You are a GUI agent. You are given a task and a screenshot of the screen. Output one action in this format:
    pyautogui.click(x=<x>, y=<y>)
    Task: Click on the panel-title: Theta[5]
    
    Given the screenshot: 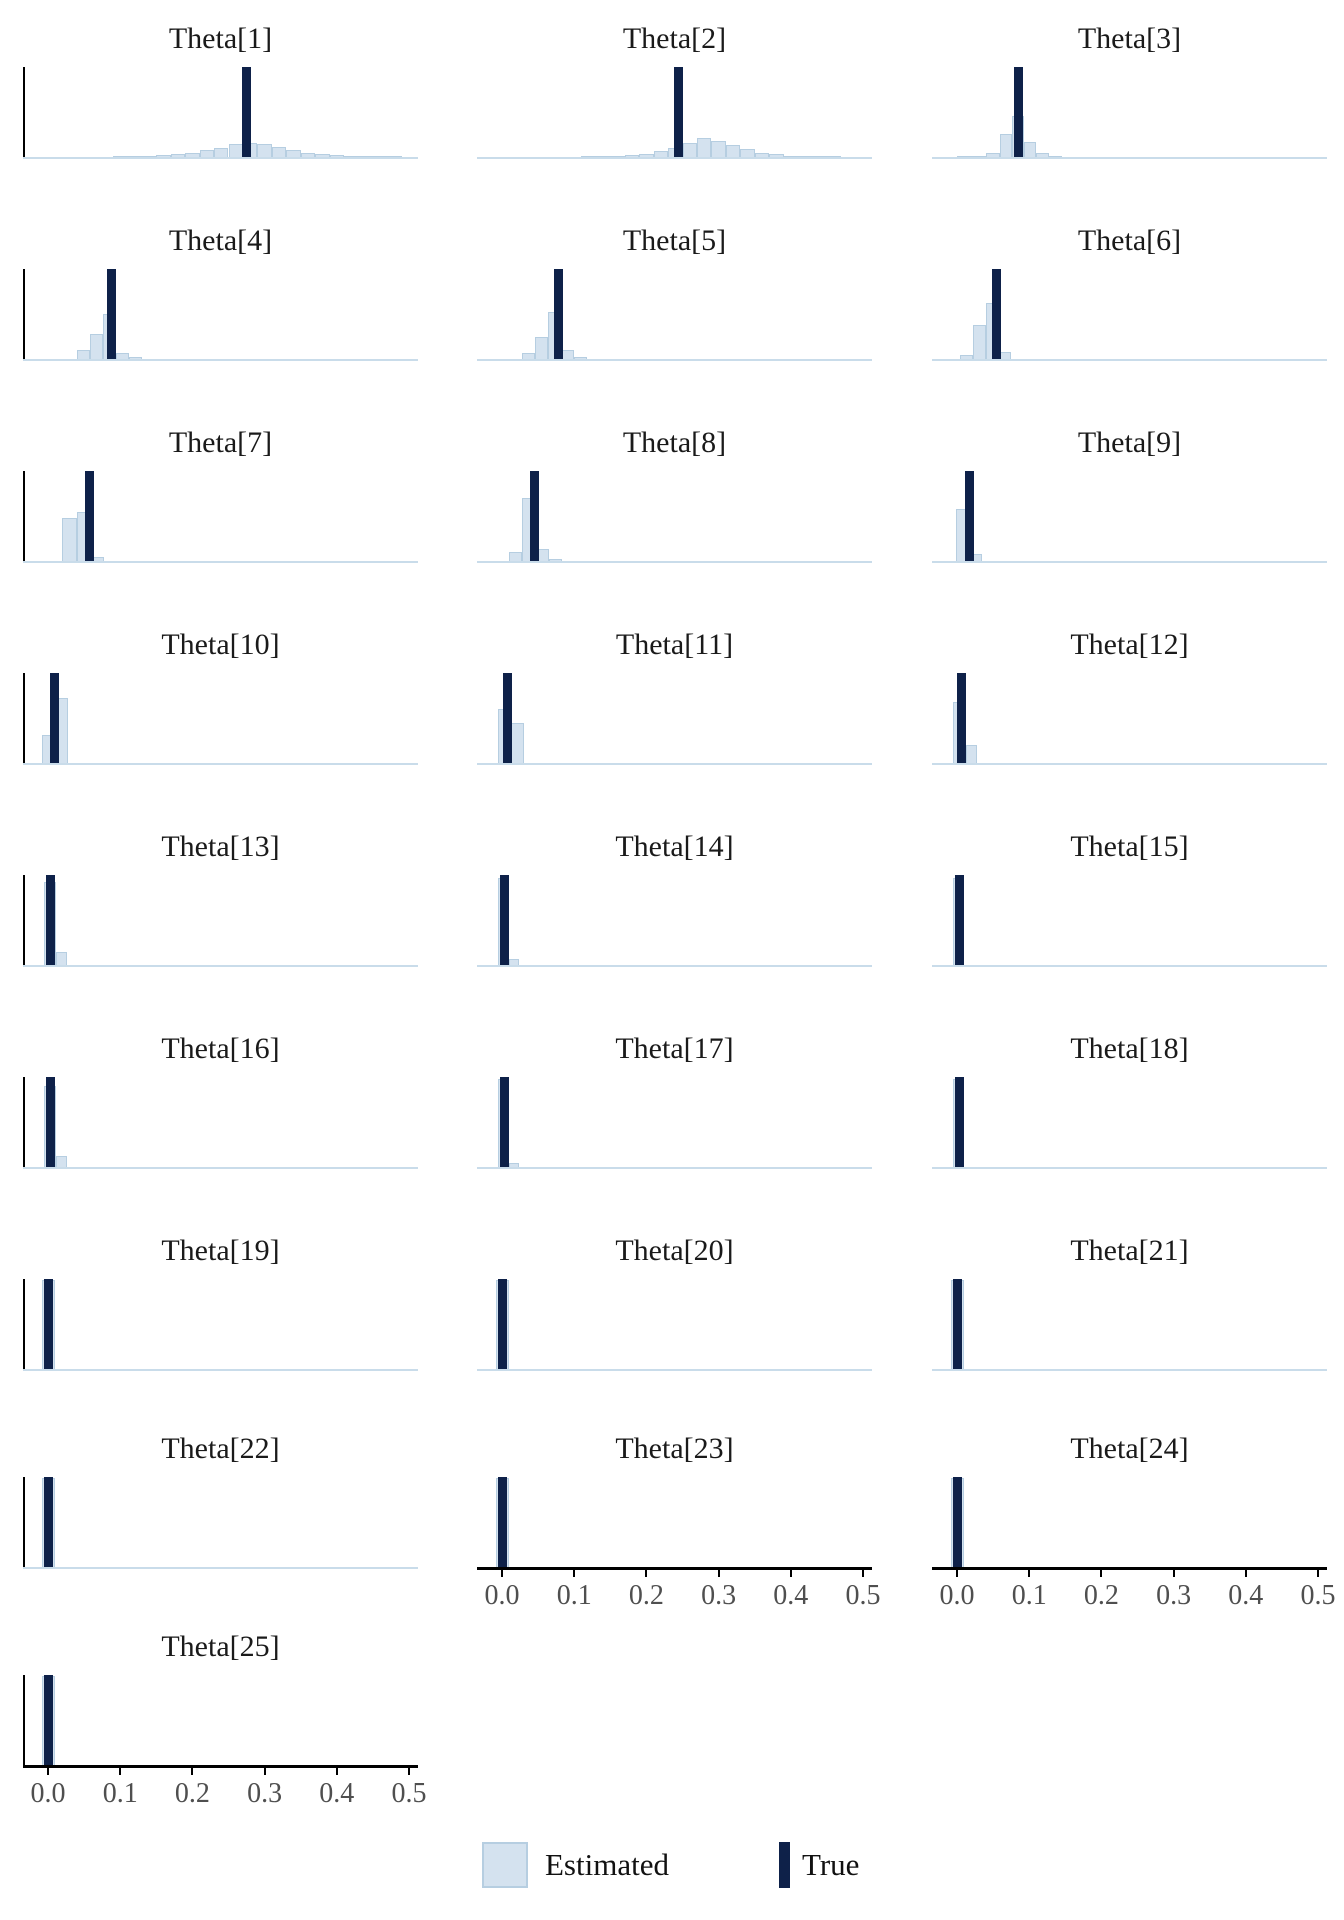 What is the action you would take?
    pyautogui.click(x=674, y=240)
    